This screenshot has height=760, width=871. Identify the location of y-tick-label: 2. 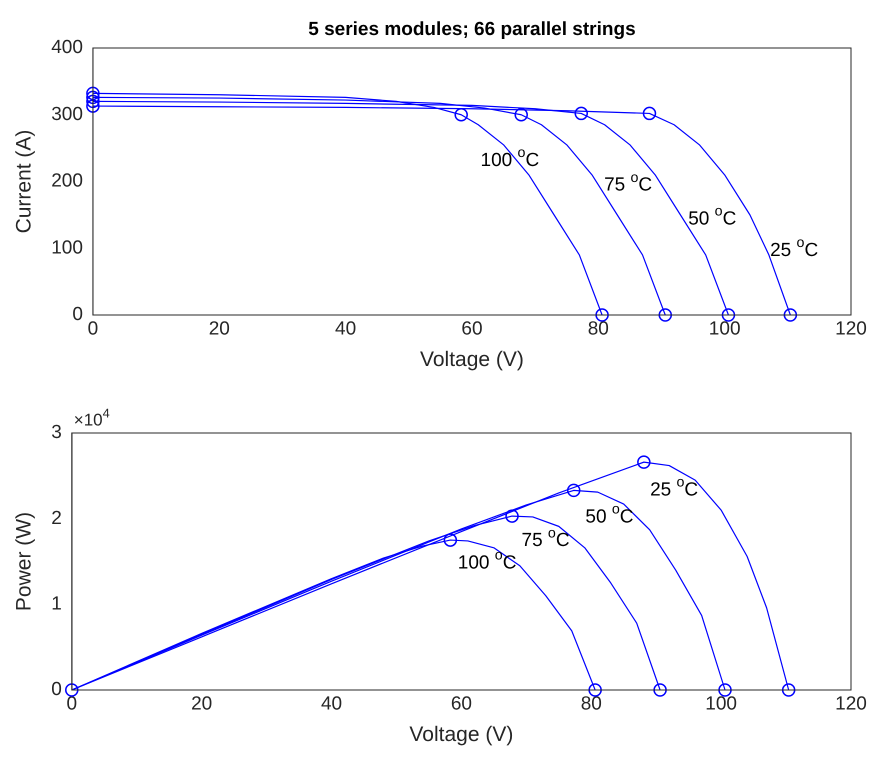
(56, 518).